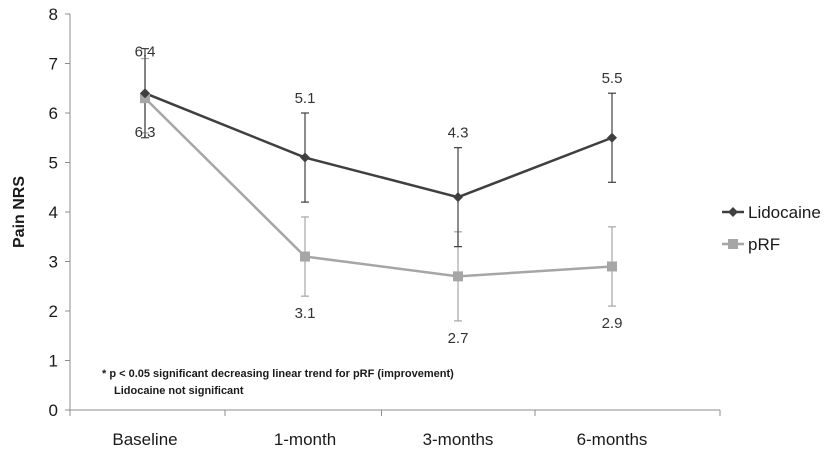 This screenshot has width=834, height=463. I want to click on y-tick-label: 3, so click(53, 262).